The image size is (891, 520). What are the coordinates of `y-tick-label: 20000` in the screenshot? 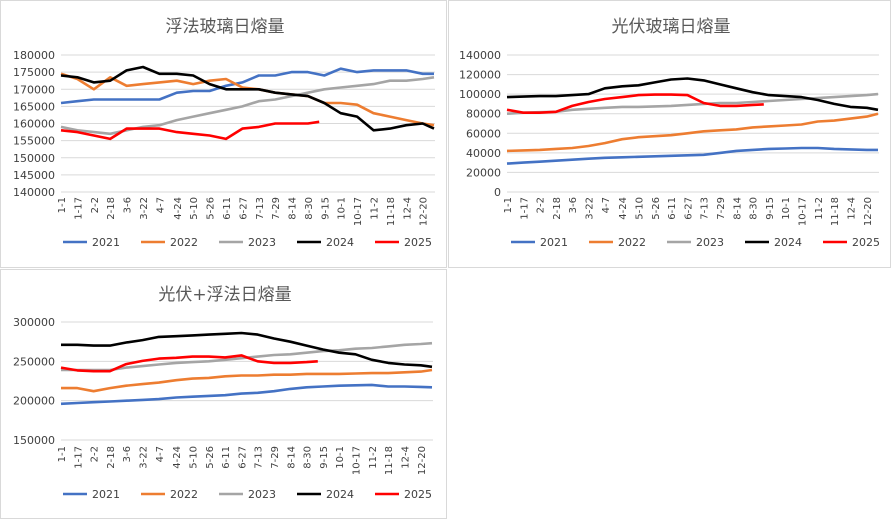 It's located at (483, 172).